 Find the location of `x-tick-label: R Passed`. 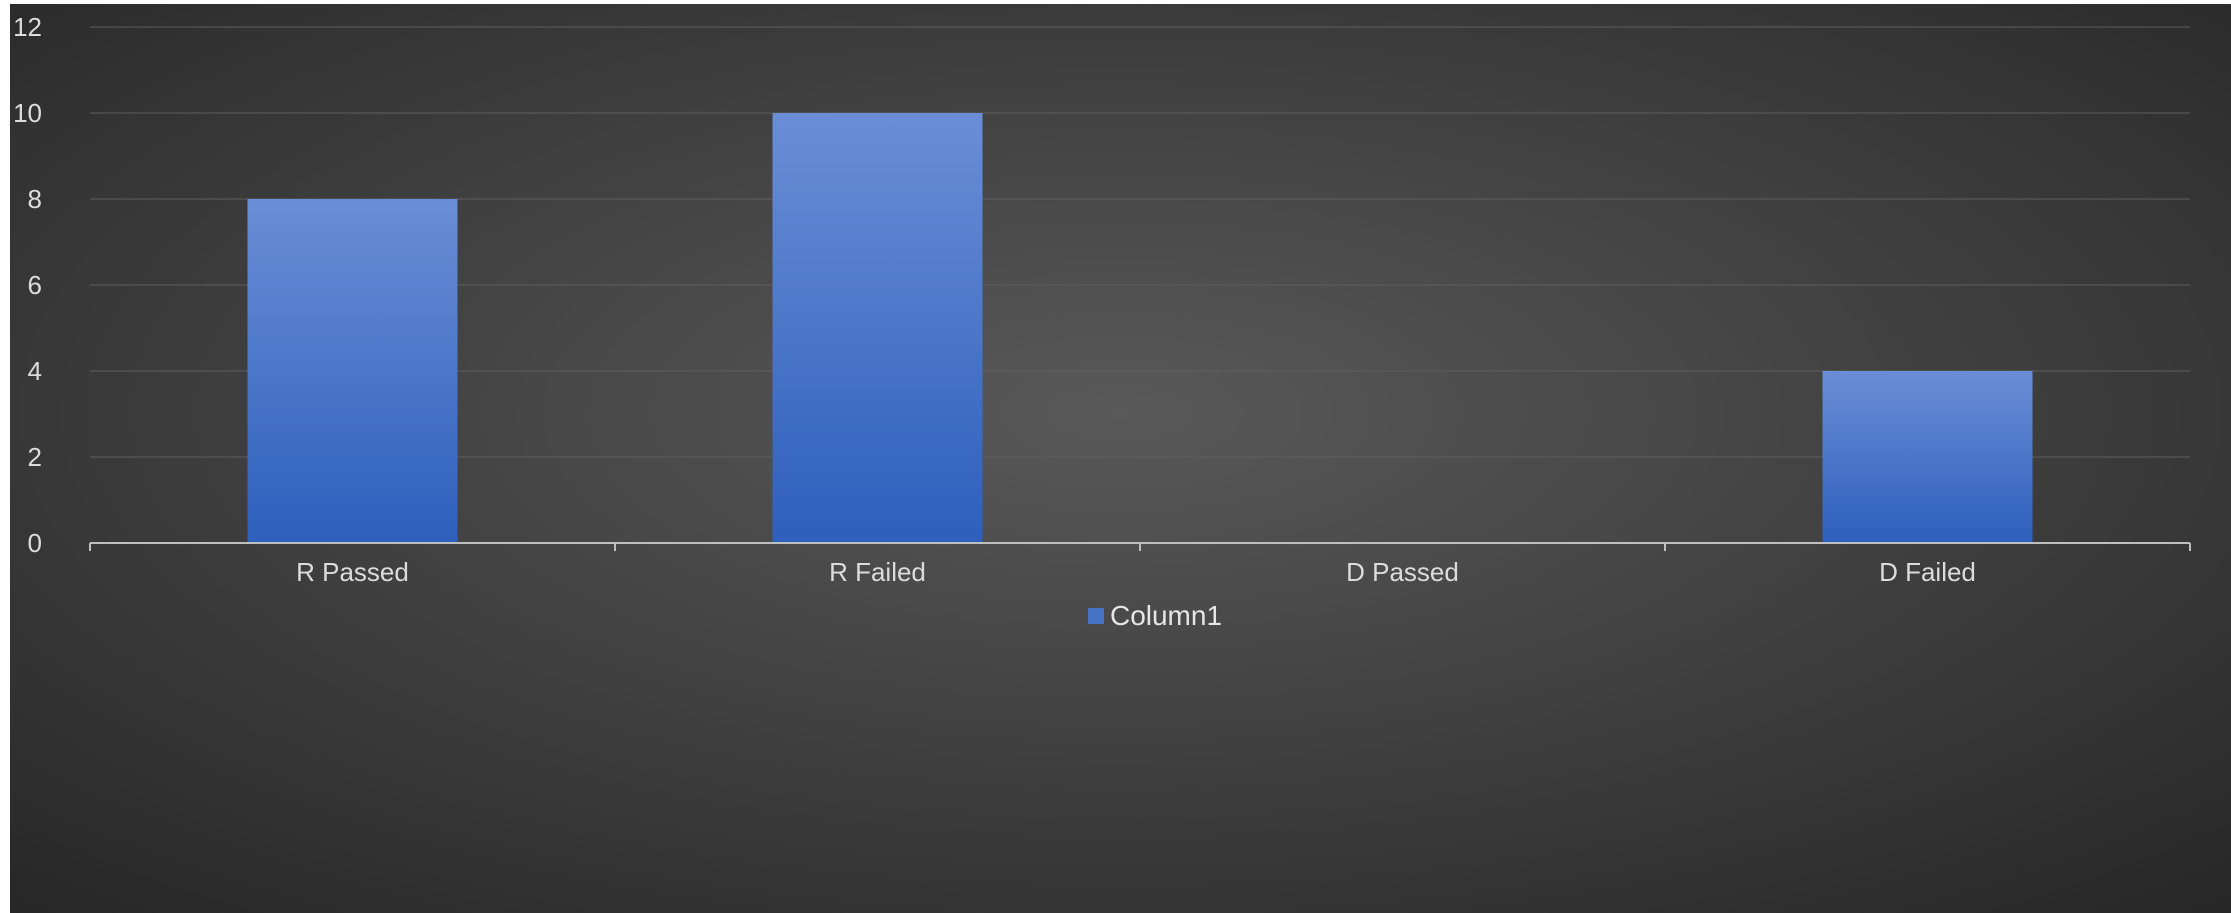

x-tick-label: R Passed is located at coordinates (352, 572).